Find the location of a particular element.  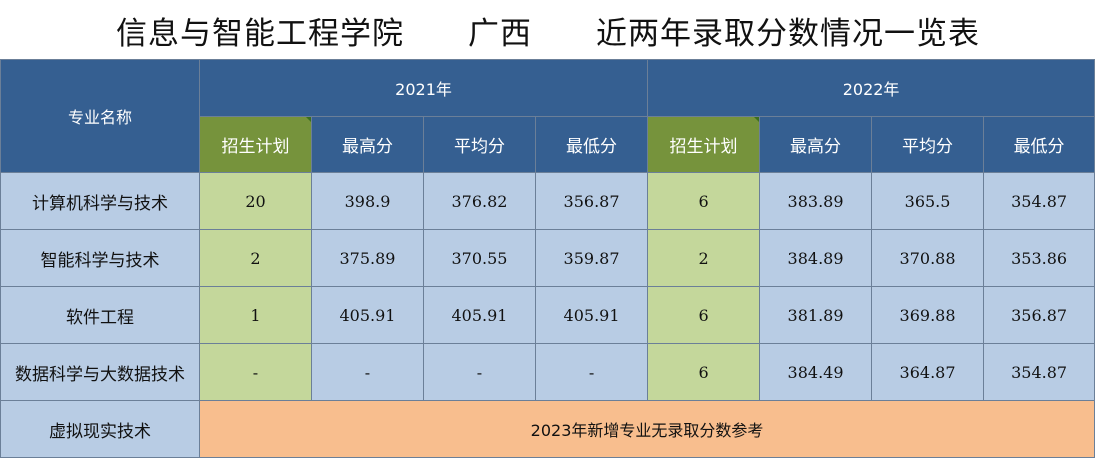

header-2022-min: 最低分 is located at coordinates (1039, 144).